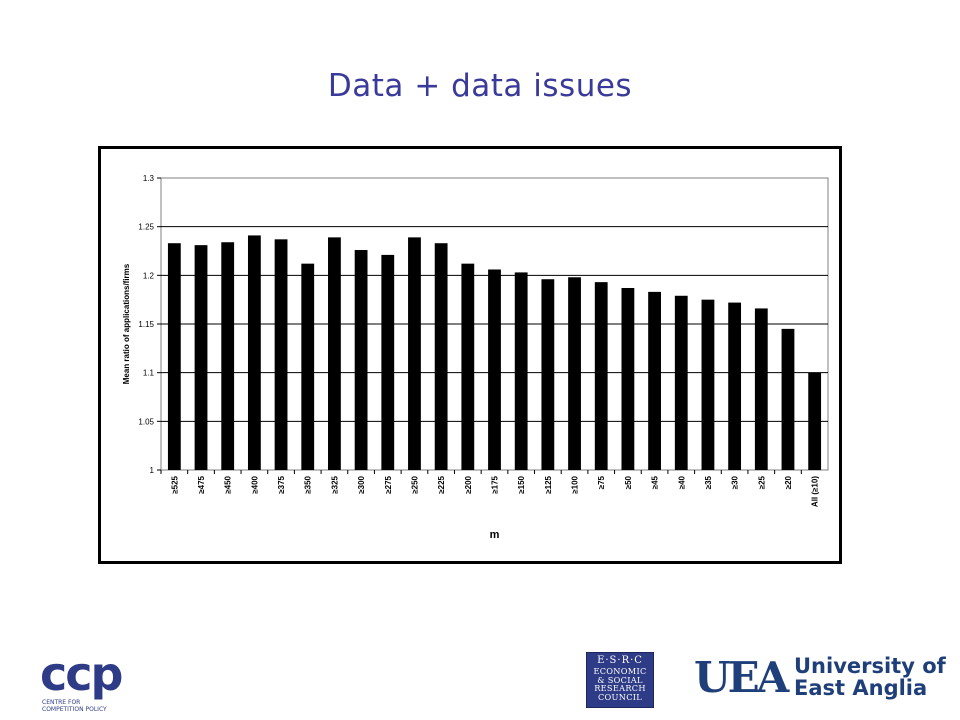  What do you see at coordinates (788, 482) in the screenshot?
I see `x-tick-label: ≥20` at bounding box center [788, 482].